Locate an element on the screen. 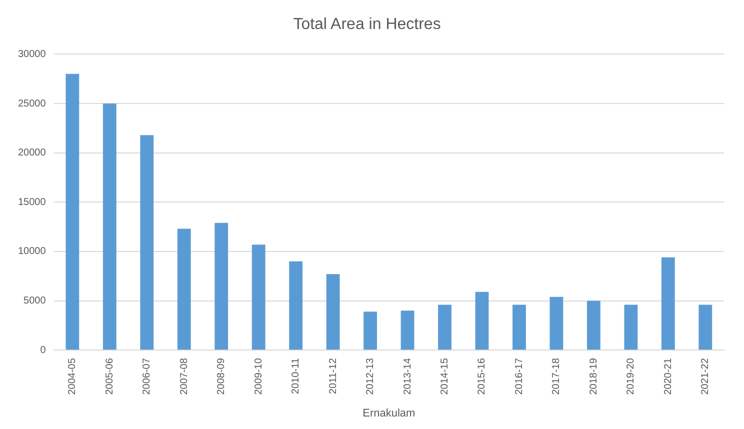 The image size is (744, 429). x-tick-label: 2013-14 is located at coordinates (408, 376).